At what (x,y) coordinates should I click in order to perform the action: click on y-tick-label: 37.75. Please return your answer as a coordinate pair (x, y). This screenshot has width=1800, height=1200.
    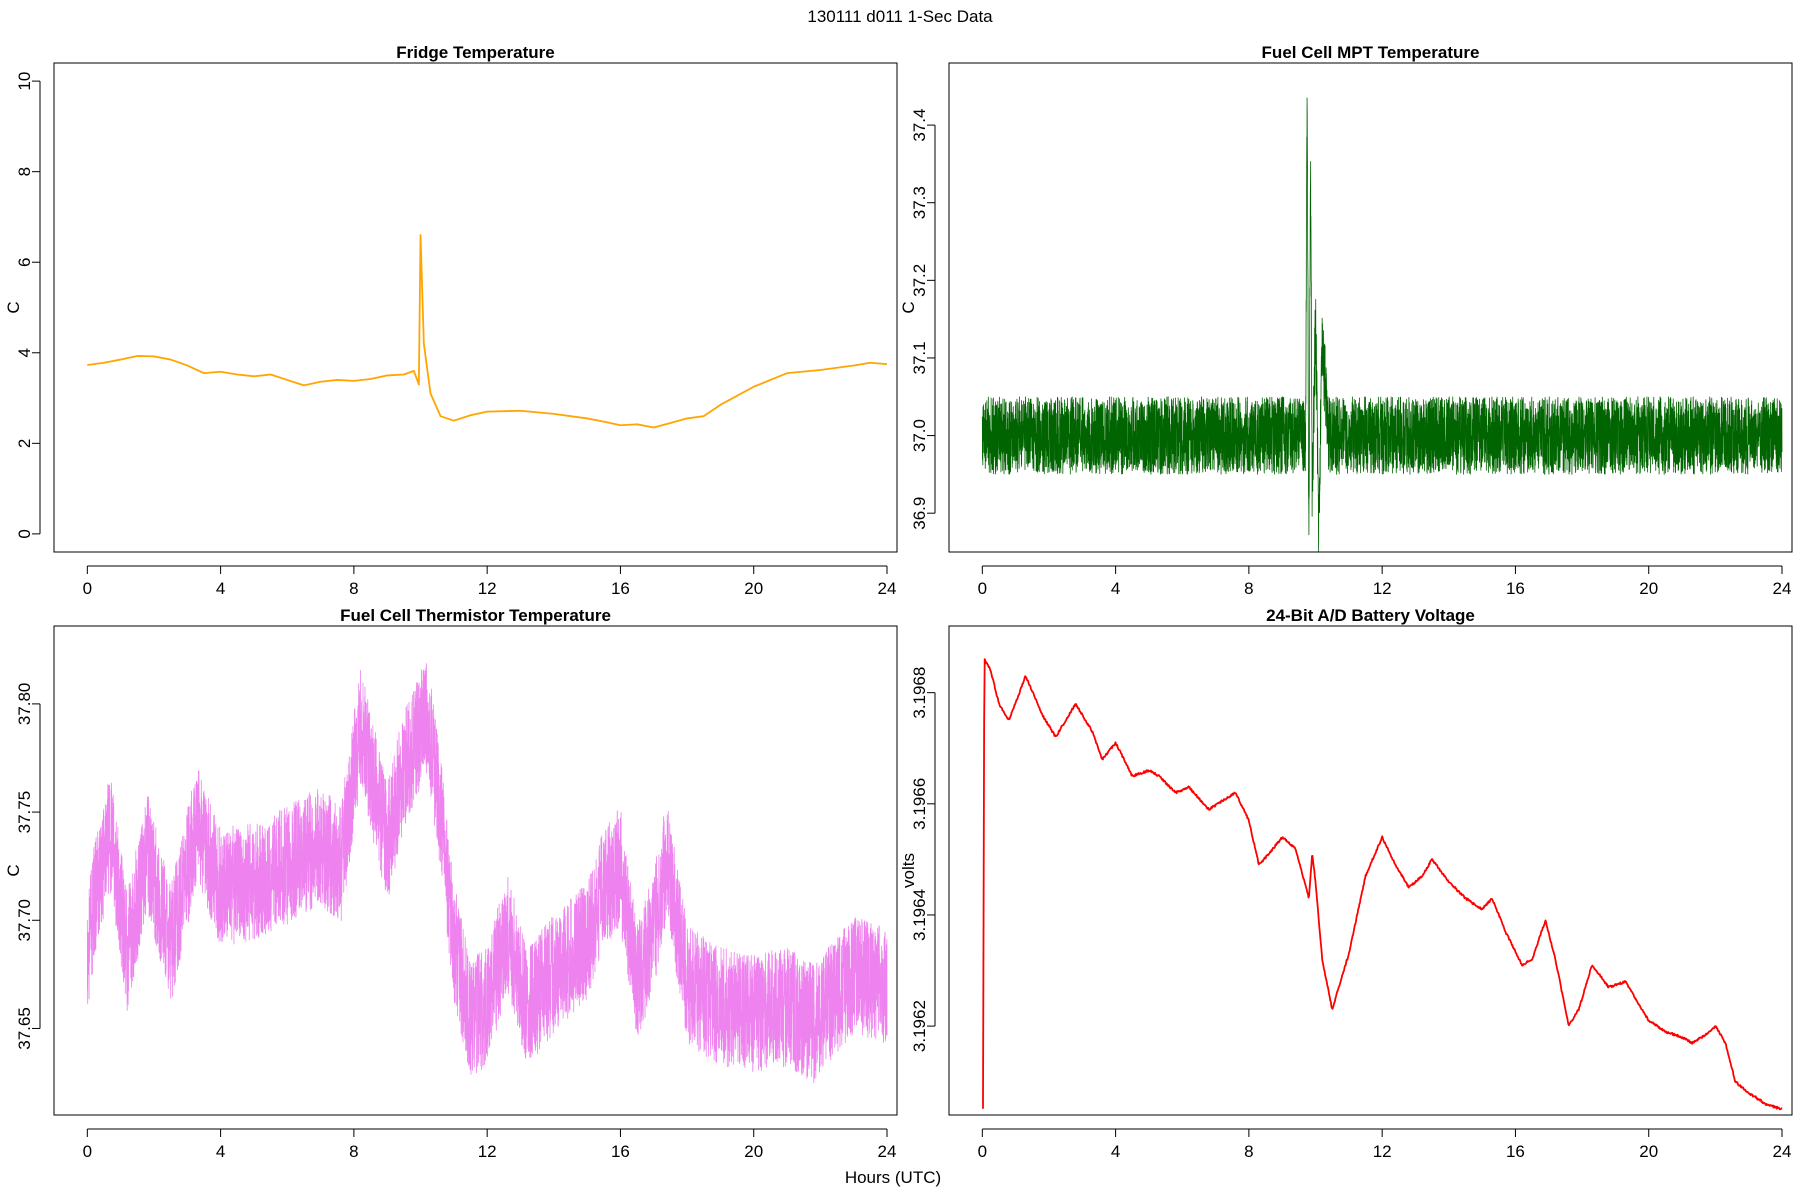
    Looking at the image, I should click on (24, 812).